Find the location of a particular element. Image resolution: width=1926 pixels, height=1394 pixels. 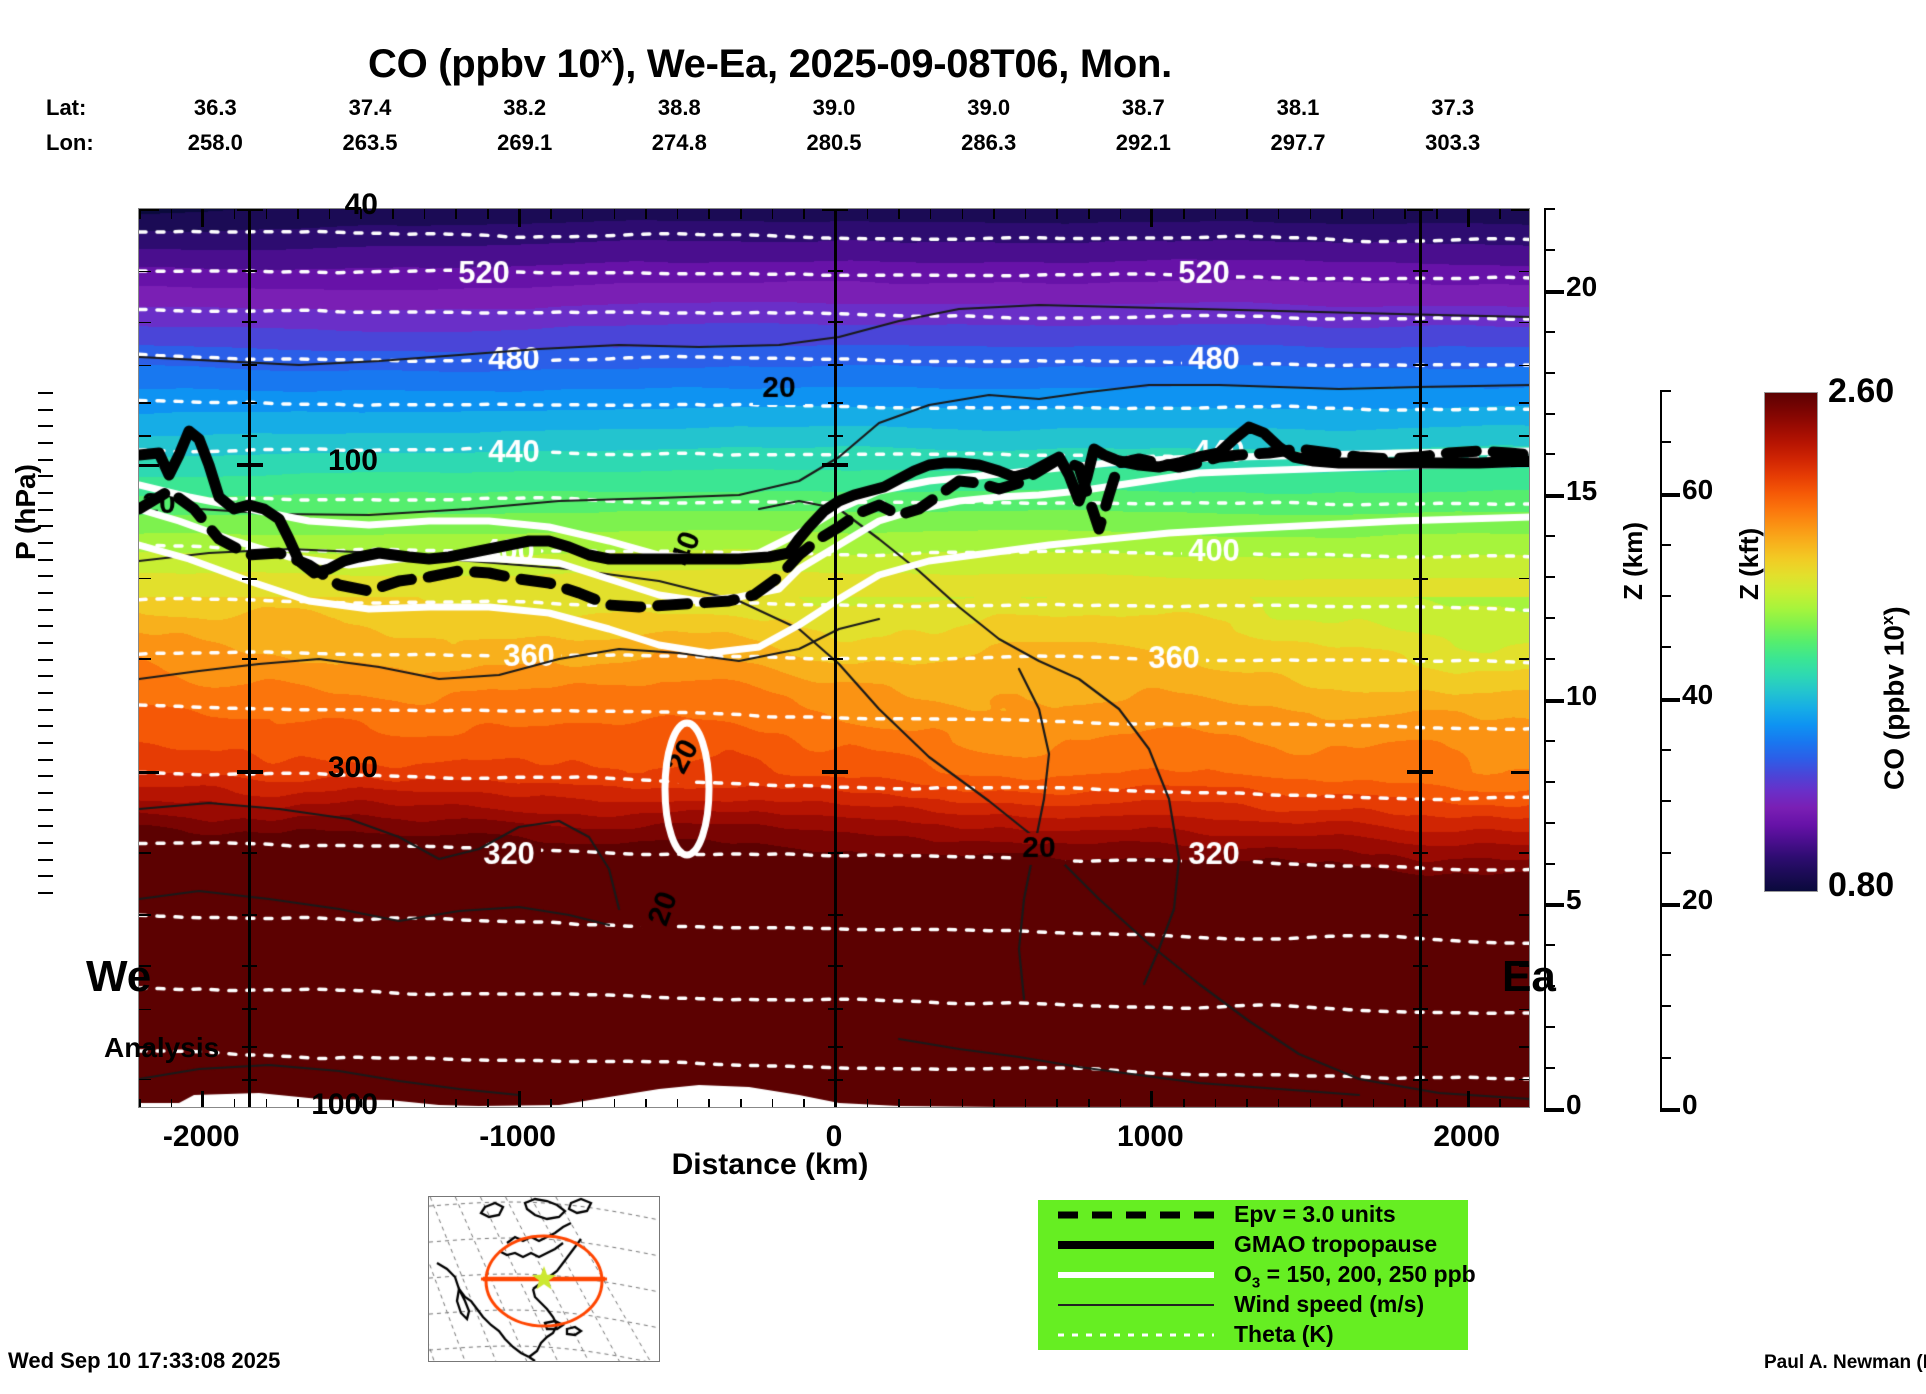

latitude-value: 37.4 is located at coordinates (370, 107).